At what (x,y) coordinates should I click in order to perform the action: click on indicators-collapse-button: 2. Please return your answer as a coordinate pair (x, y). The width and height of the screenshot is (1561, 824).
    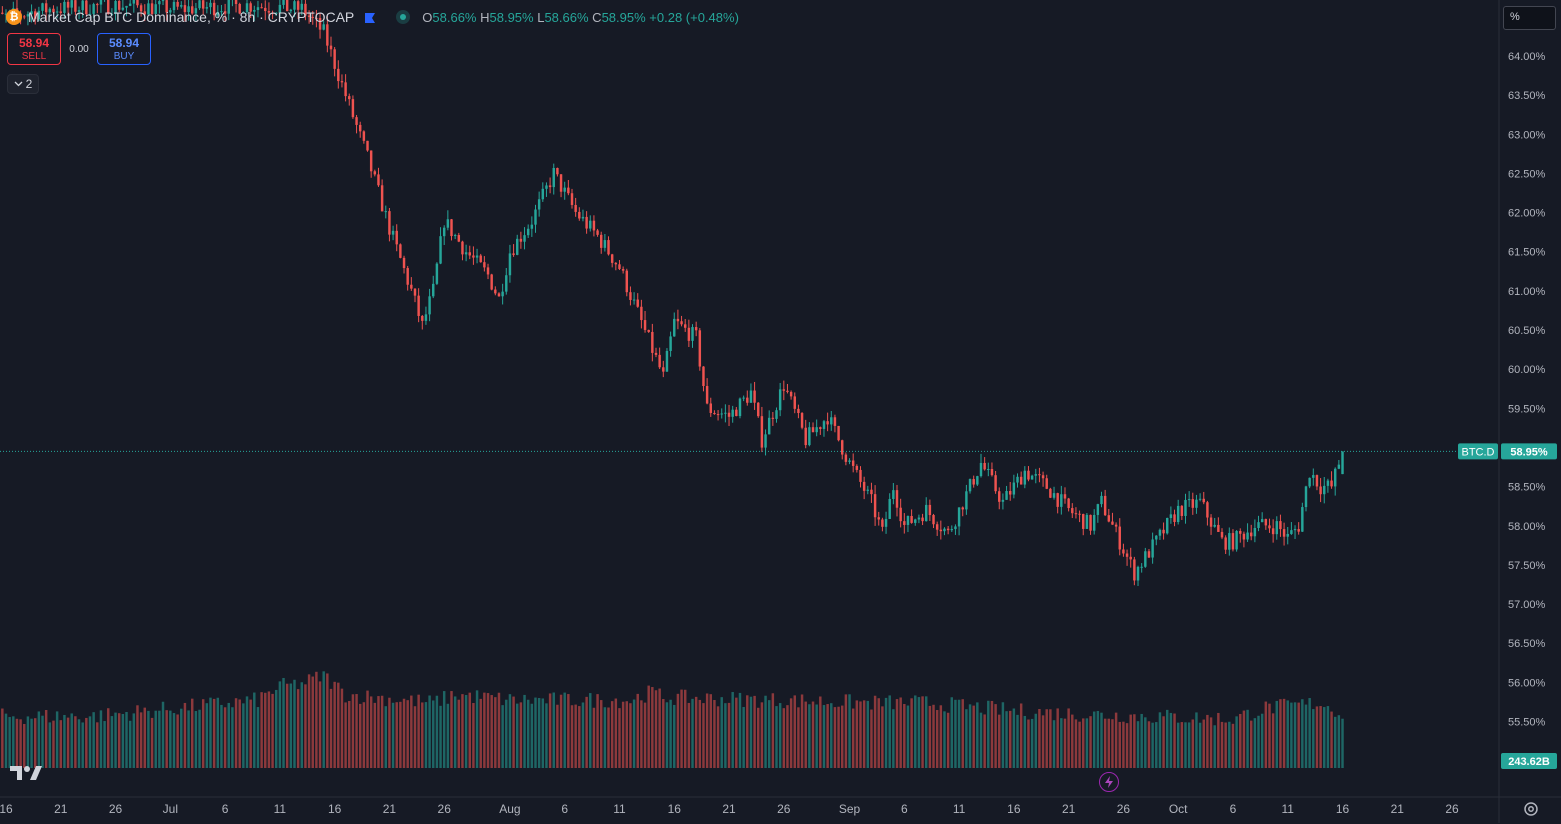
    Looking at the image, I should click on (23, 84).